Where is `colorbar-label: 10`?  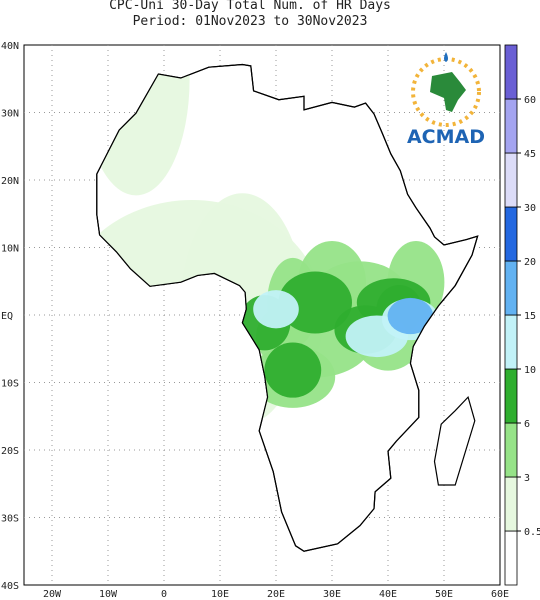 colorbar-label: 10 is located at coordinates (530, 370).